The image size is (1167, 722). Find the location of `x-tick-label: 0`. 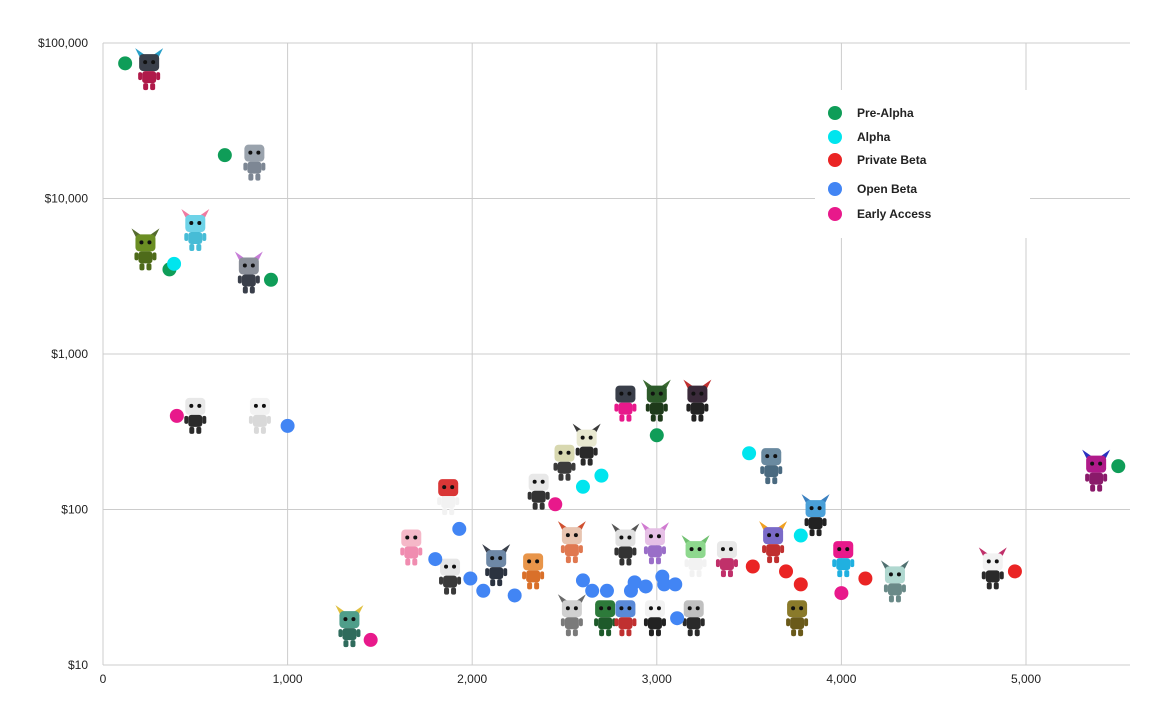

x-tick-label: 0 is located at coordinates (103, 679).